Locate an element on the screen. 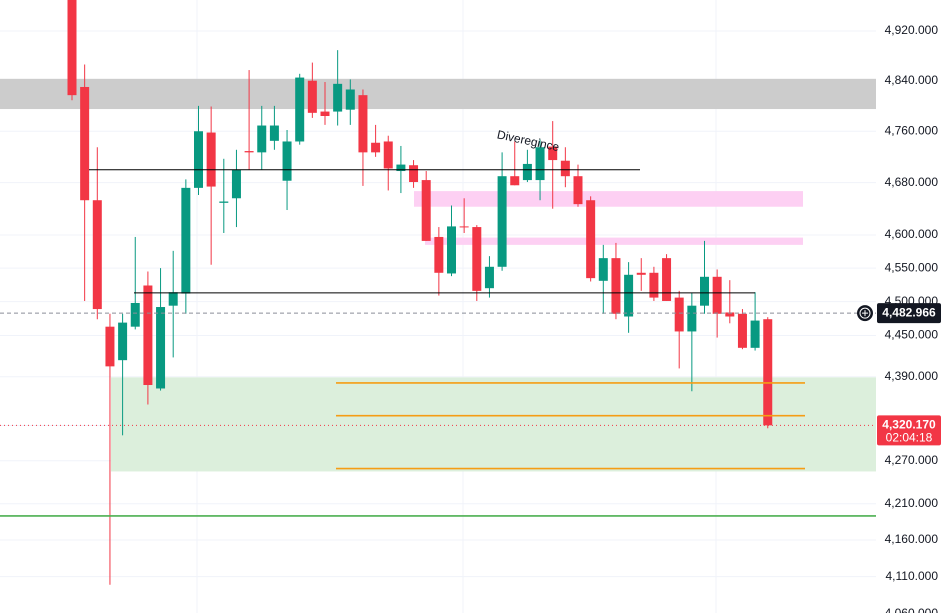 The height and width of the screenshot is (613, 946). y-tick-label: 4,160.000 is located at coordinates (912, 539).